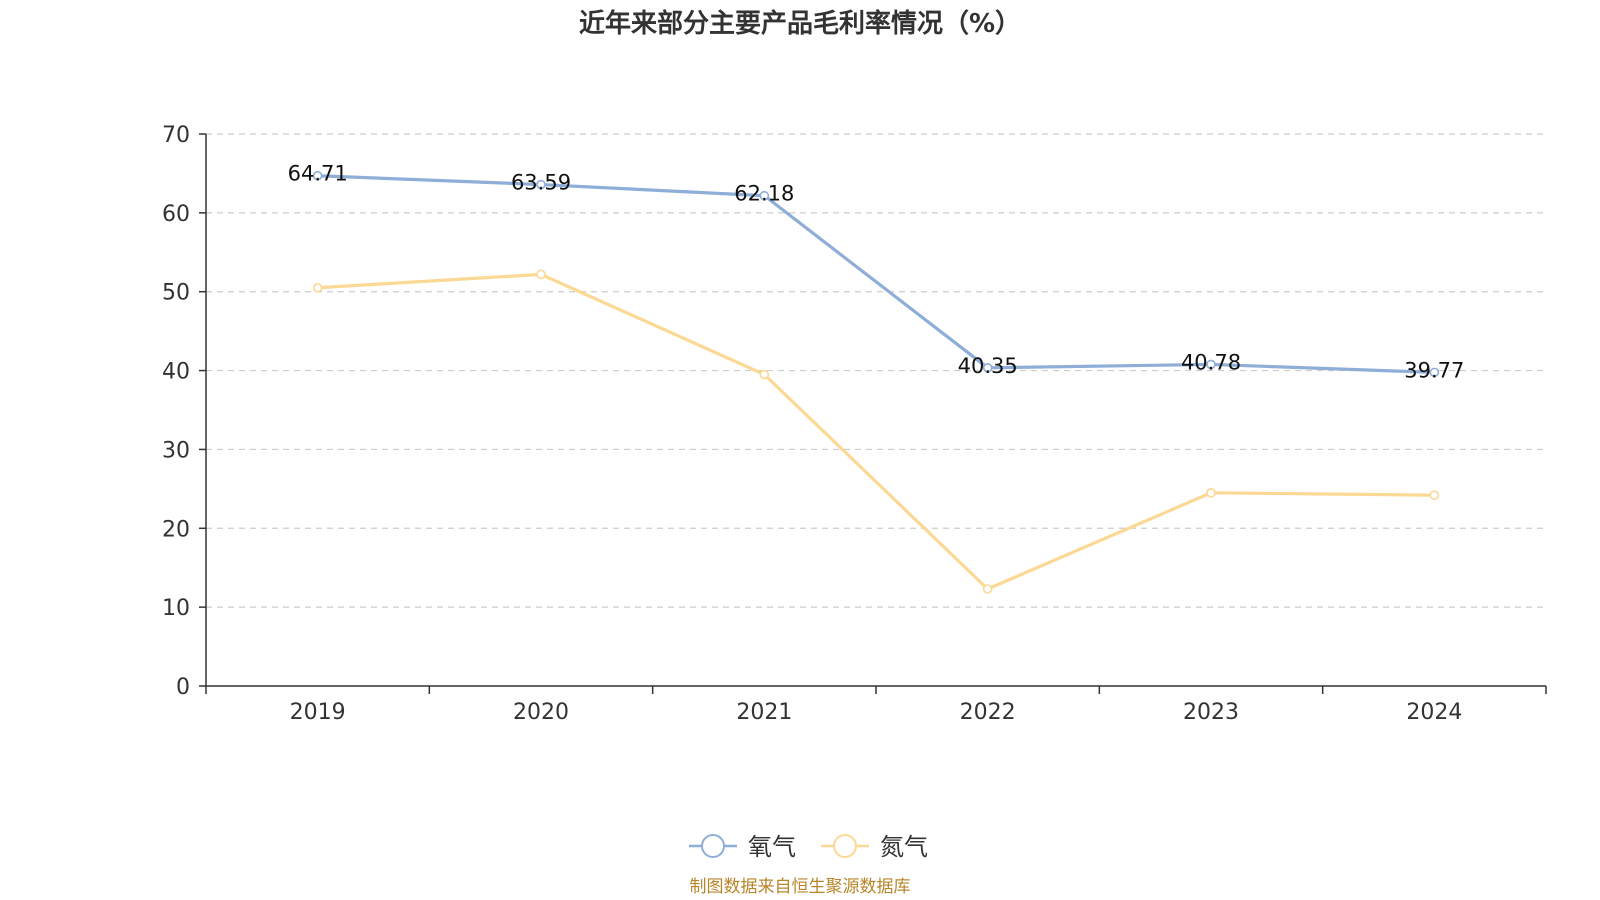  What do you see at coordinates (176, 450) in the screenshot?
I see `y-tick-label: 30` at bounding box center [176, 450].